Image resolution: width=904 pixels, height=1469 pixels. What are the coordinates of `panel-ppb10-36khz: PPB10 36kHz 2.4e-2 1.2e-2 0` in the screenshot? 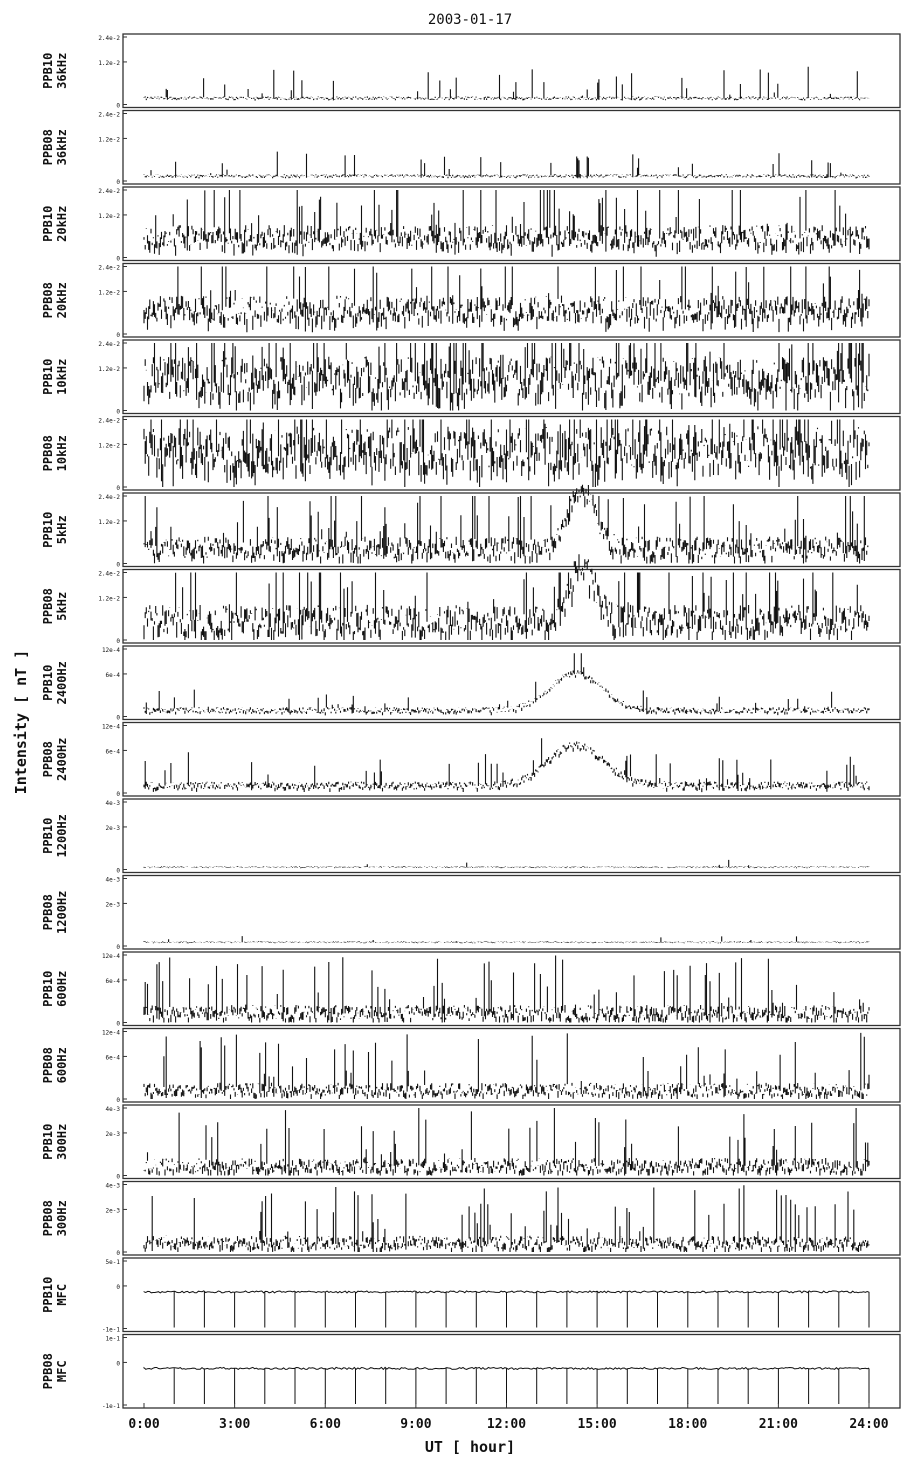 It's located at (471, 71).